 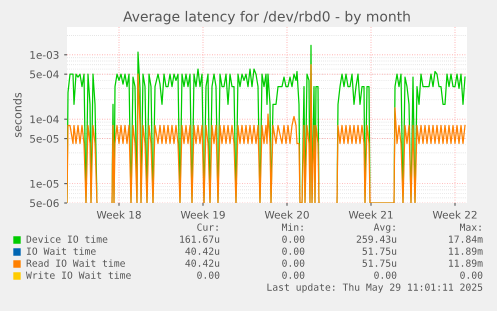 I want to click on y-tick-label: 5e-04, so click(x=44, y=74).